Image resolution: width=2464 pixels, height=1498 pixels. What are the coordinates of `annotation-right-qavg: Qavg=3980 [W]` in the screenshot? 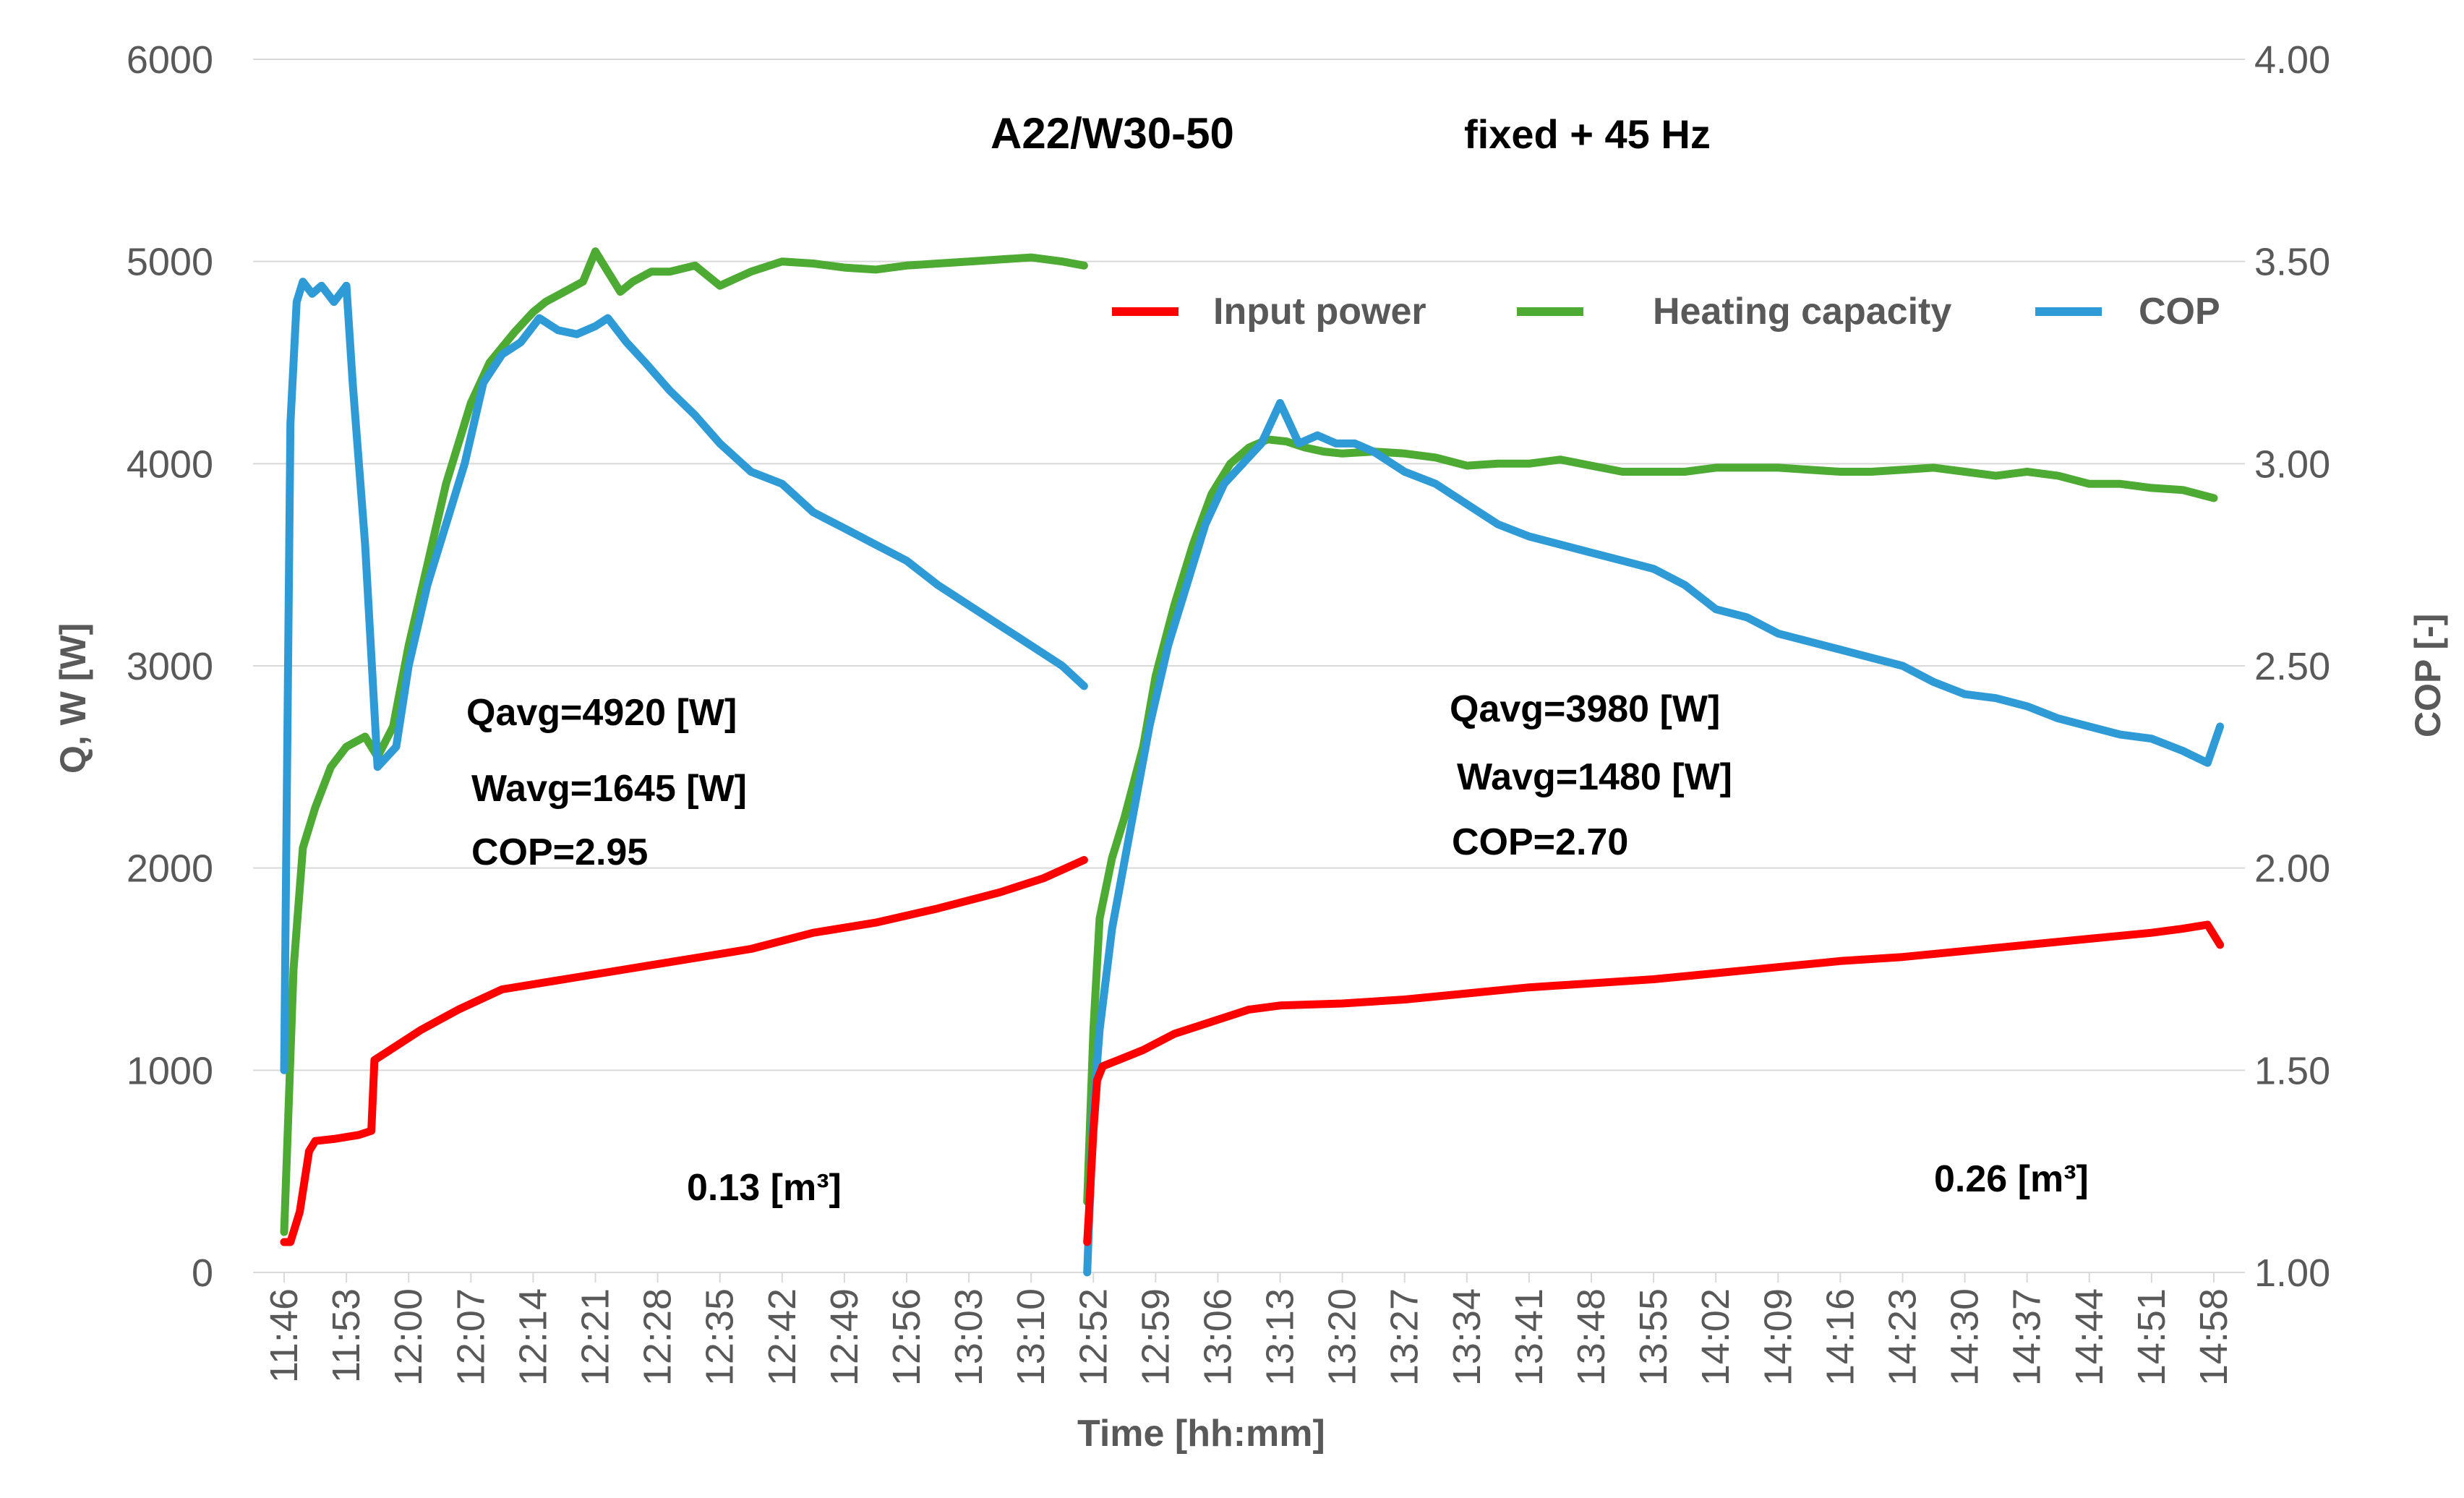 It's located at (1585, 709).